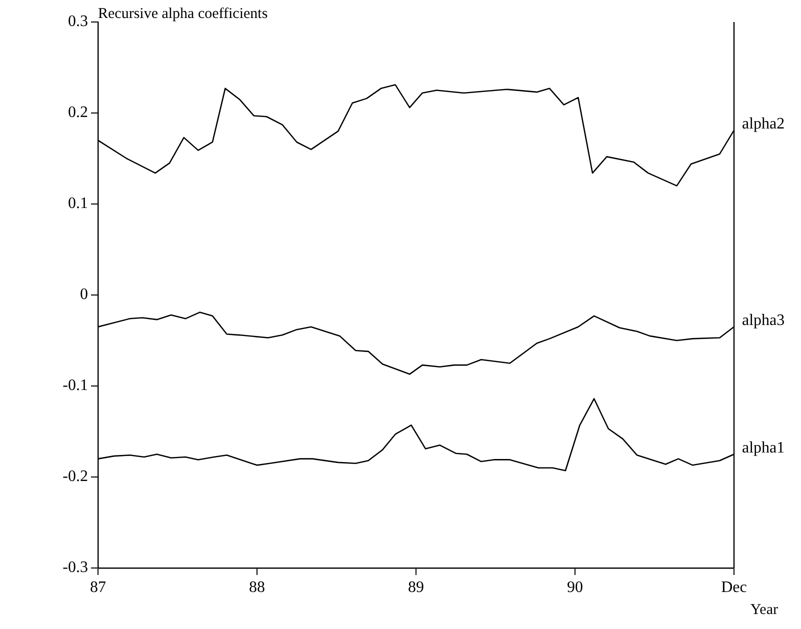 This screenshot has height=629, width=801. I want to click on y-tick-label: 0.2, so click(78, 113).